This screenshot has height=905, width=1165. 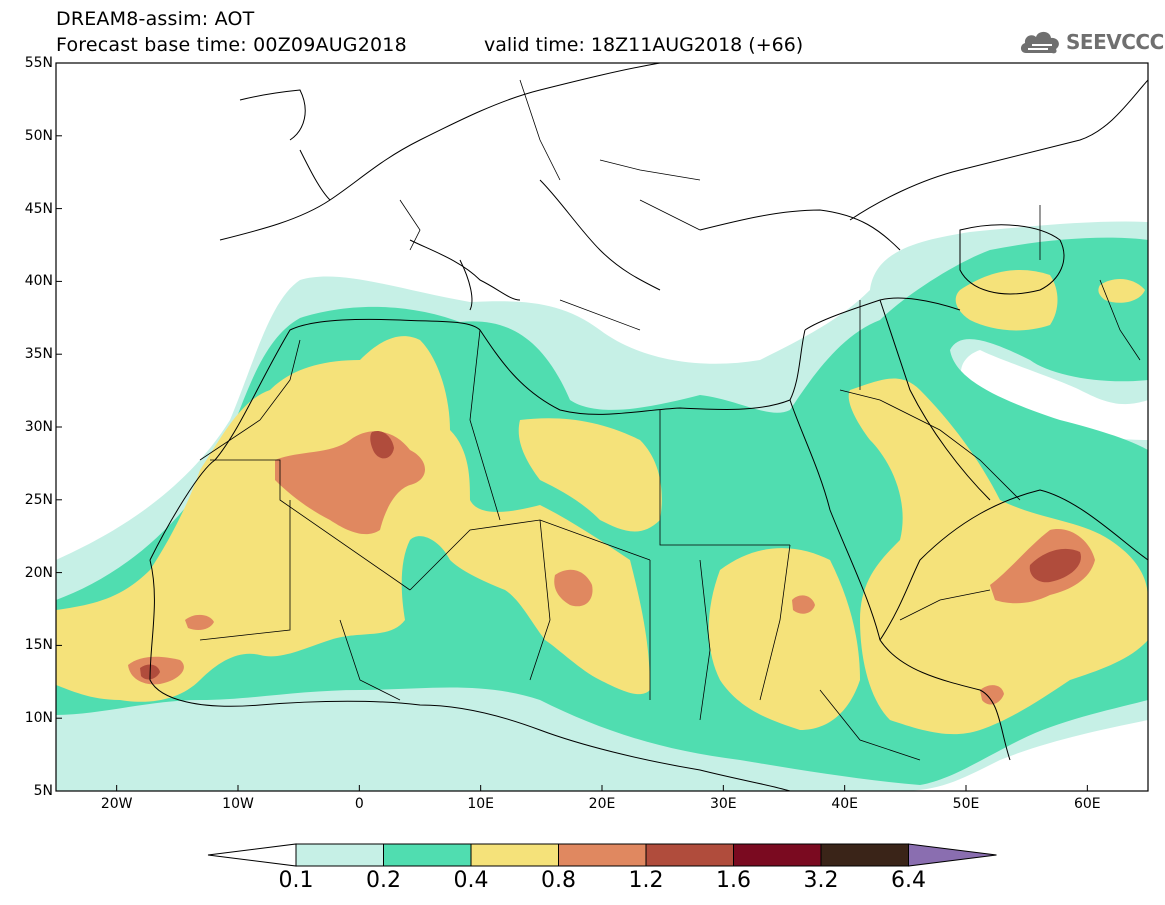 What do you see at coordinates (471, 880) in the screenshot?
I see `colorbar-level-label: 0.4` at bounding box center [471, 880].